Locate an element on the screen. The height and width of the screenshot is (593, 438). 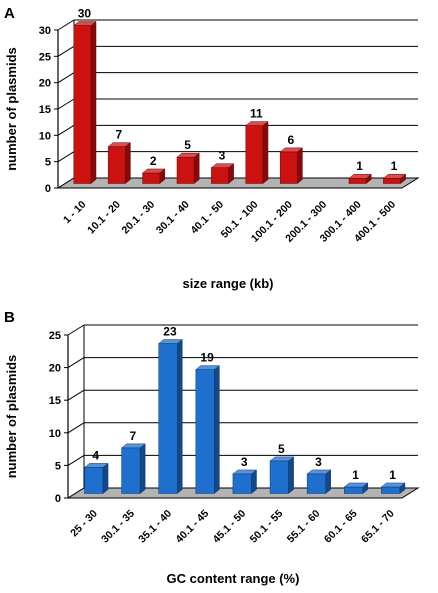
x-tick-label: 55.1 - 60 is located at coordinates (304, 527).